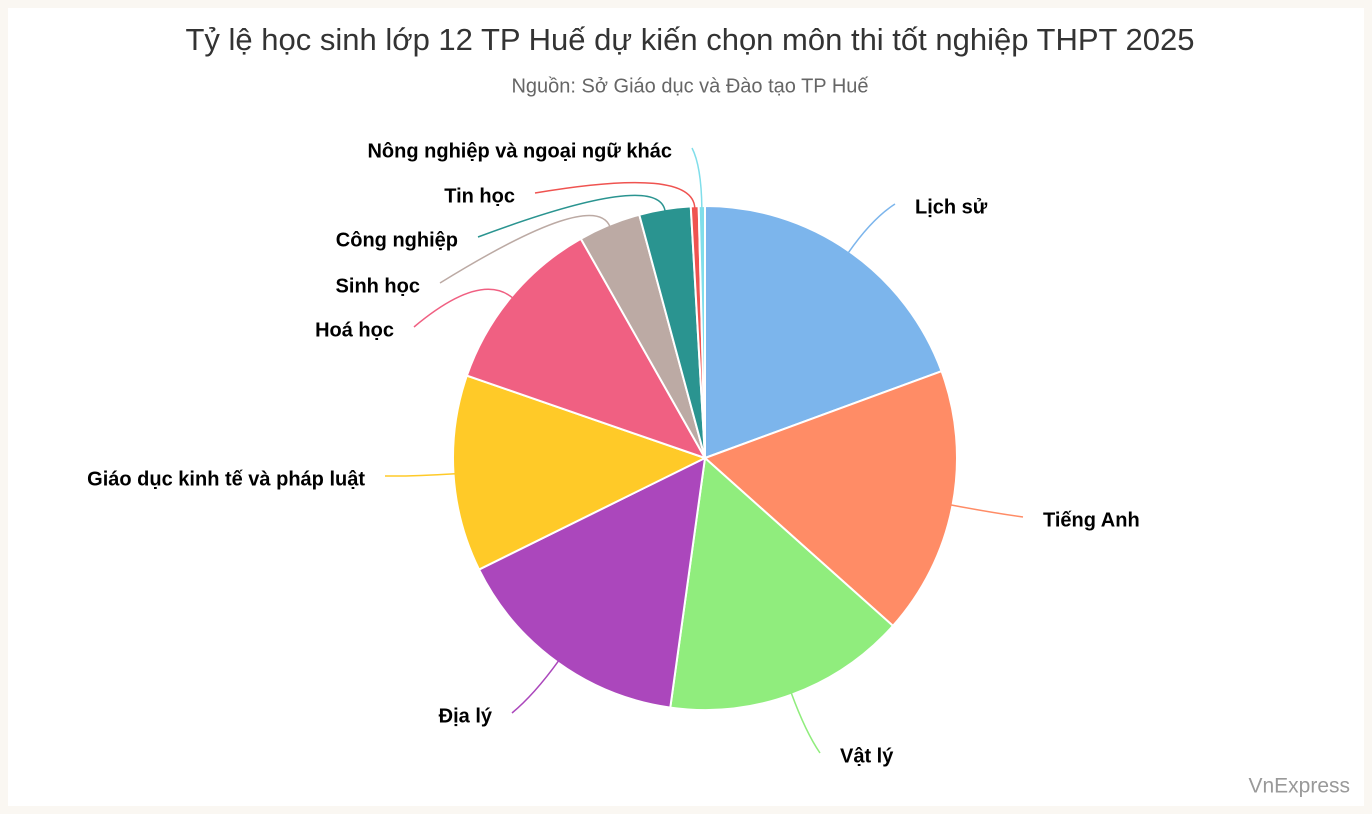  I want to click on slice-label: Lịch sử, so click(951, 207).